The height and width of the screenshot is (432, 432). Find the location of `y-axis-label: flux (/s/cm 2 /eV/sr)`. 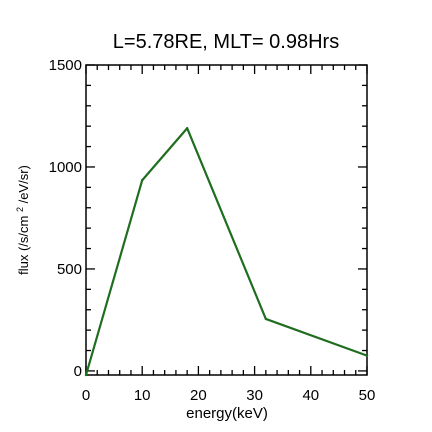

y-axis-label: flux (/s/cm 2 /eV/sr) is located at coordinates (21, 220).